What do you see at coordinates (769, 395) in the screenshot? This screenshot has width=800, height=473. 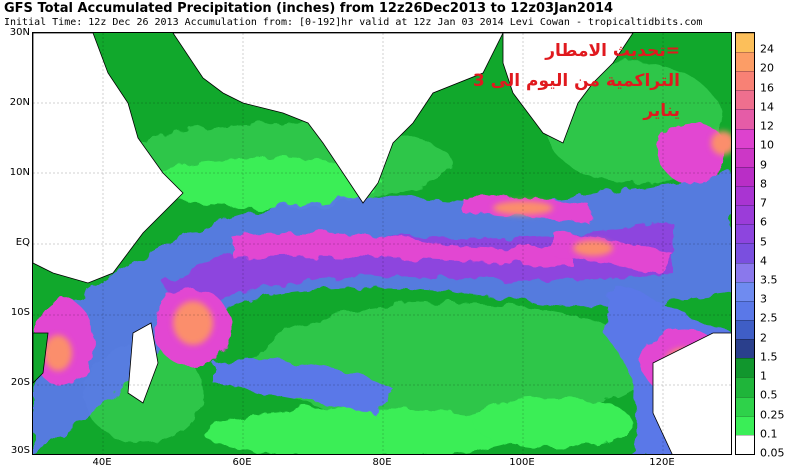 I see `colorbar-label: 0.5` at bounding box center [769, 395].